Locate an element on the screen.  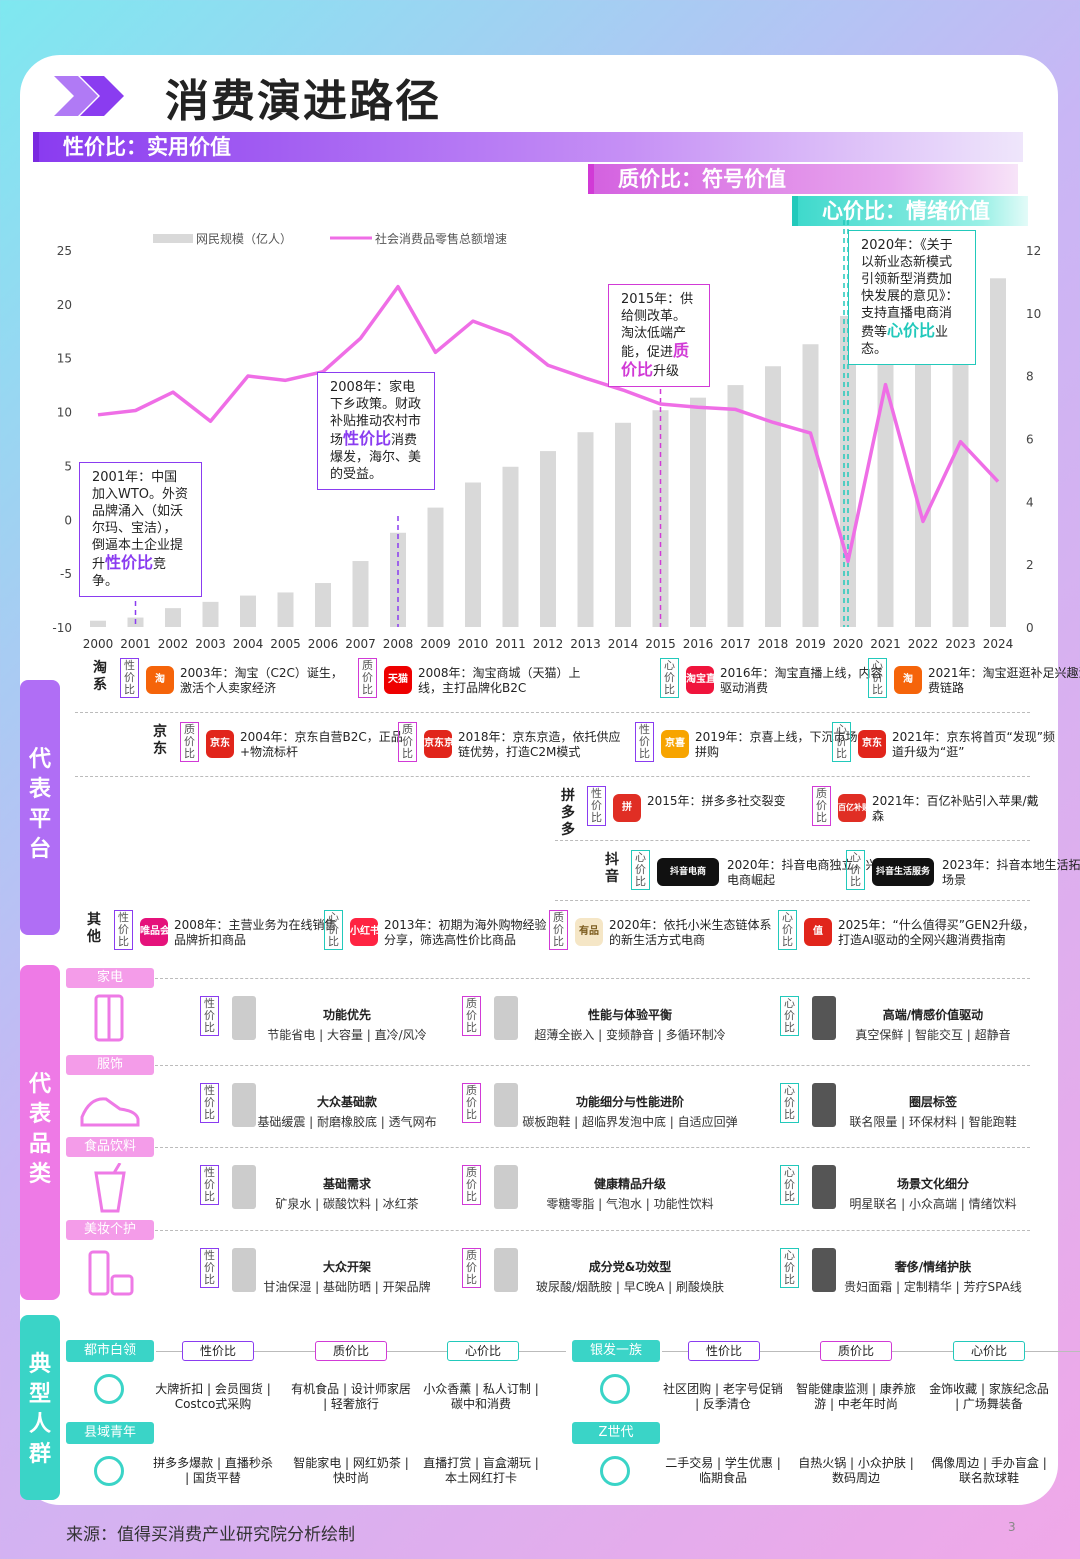
band-xingjiabi: 性价比：实用价值 is located at coordinates (528, 147).